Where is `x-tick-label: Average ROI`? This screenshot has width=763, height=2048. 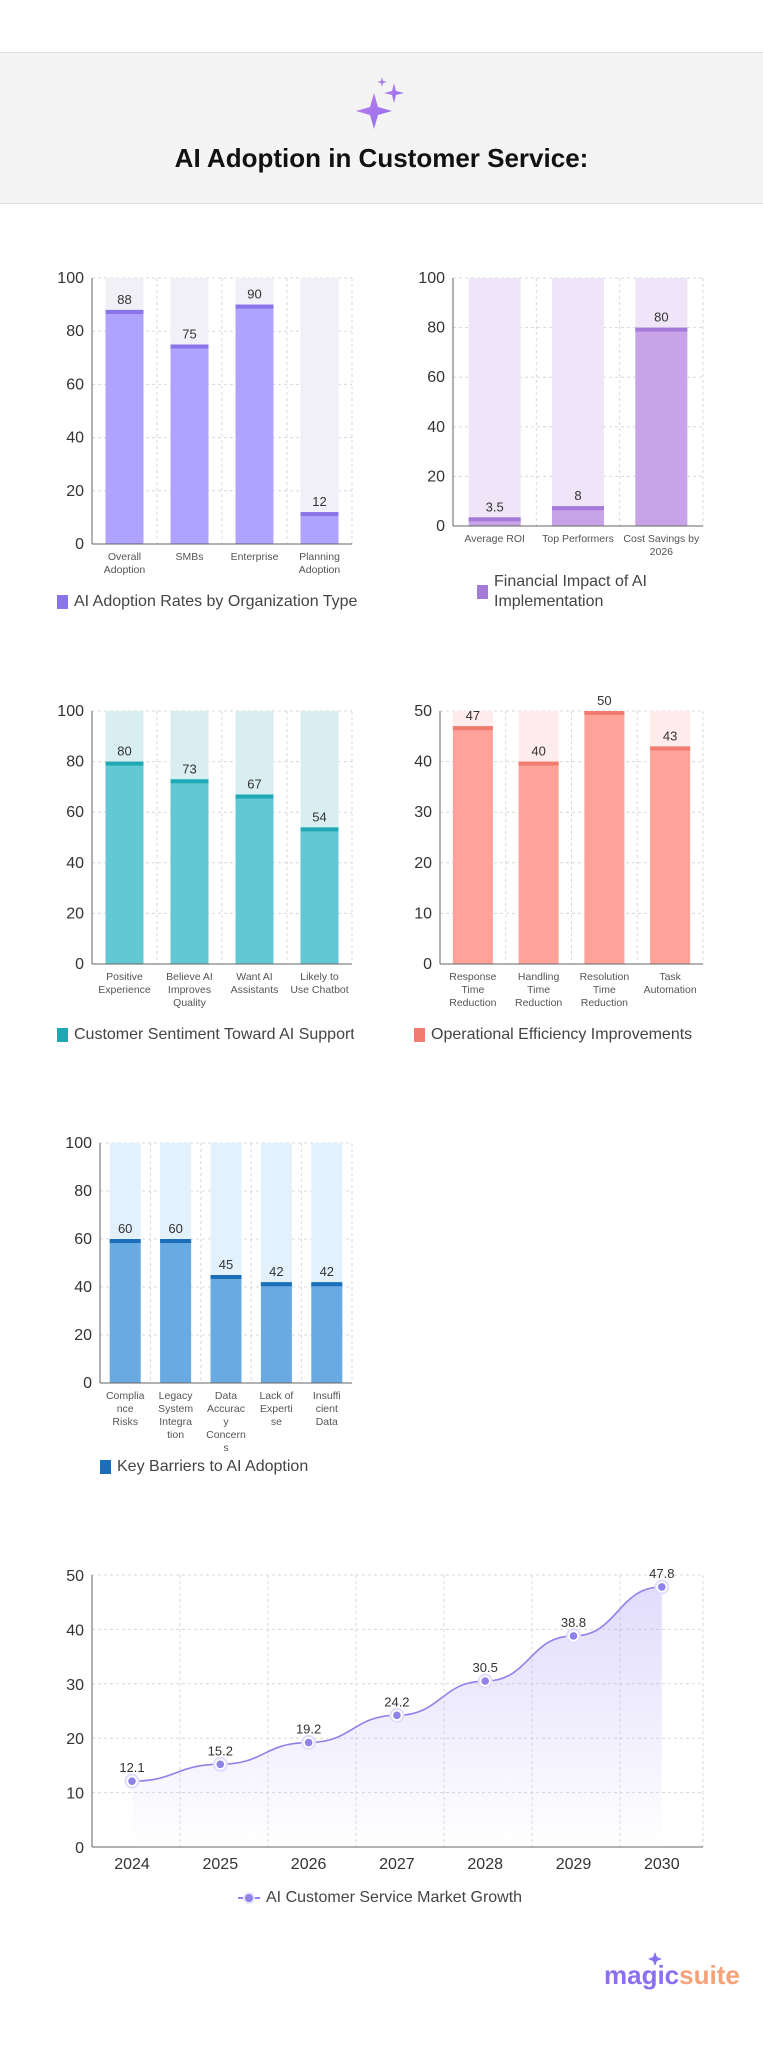 x-tick-label: Average ROI is located at coordinates (494, 539).